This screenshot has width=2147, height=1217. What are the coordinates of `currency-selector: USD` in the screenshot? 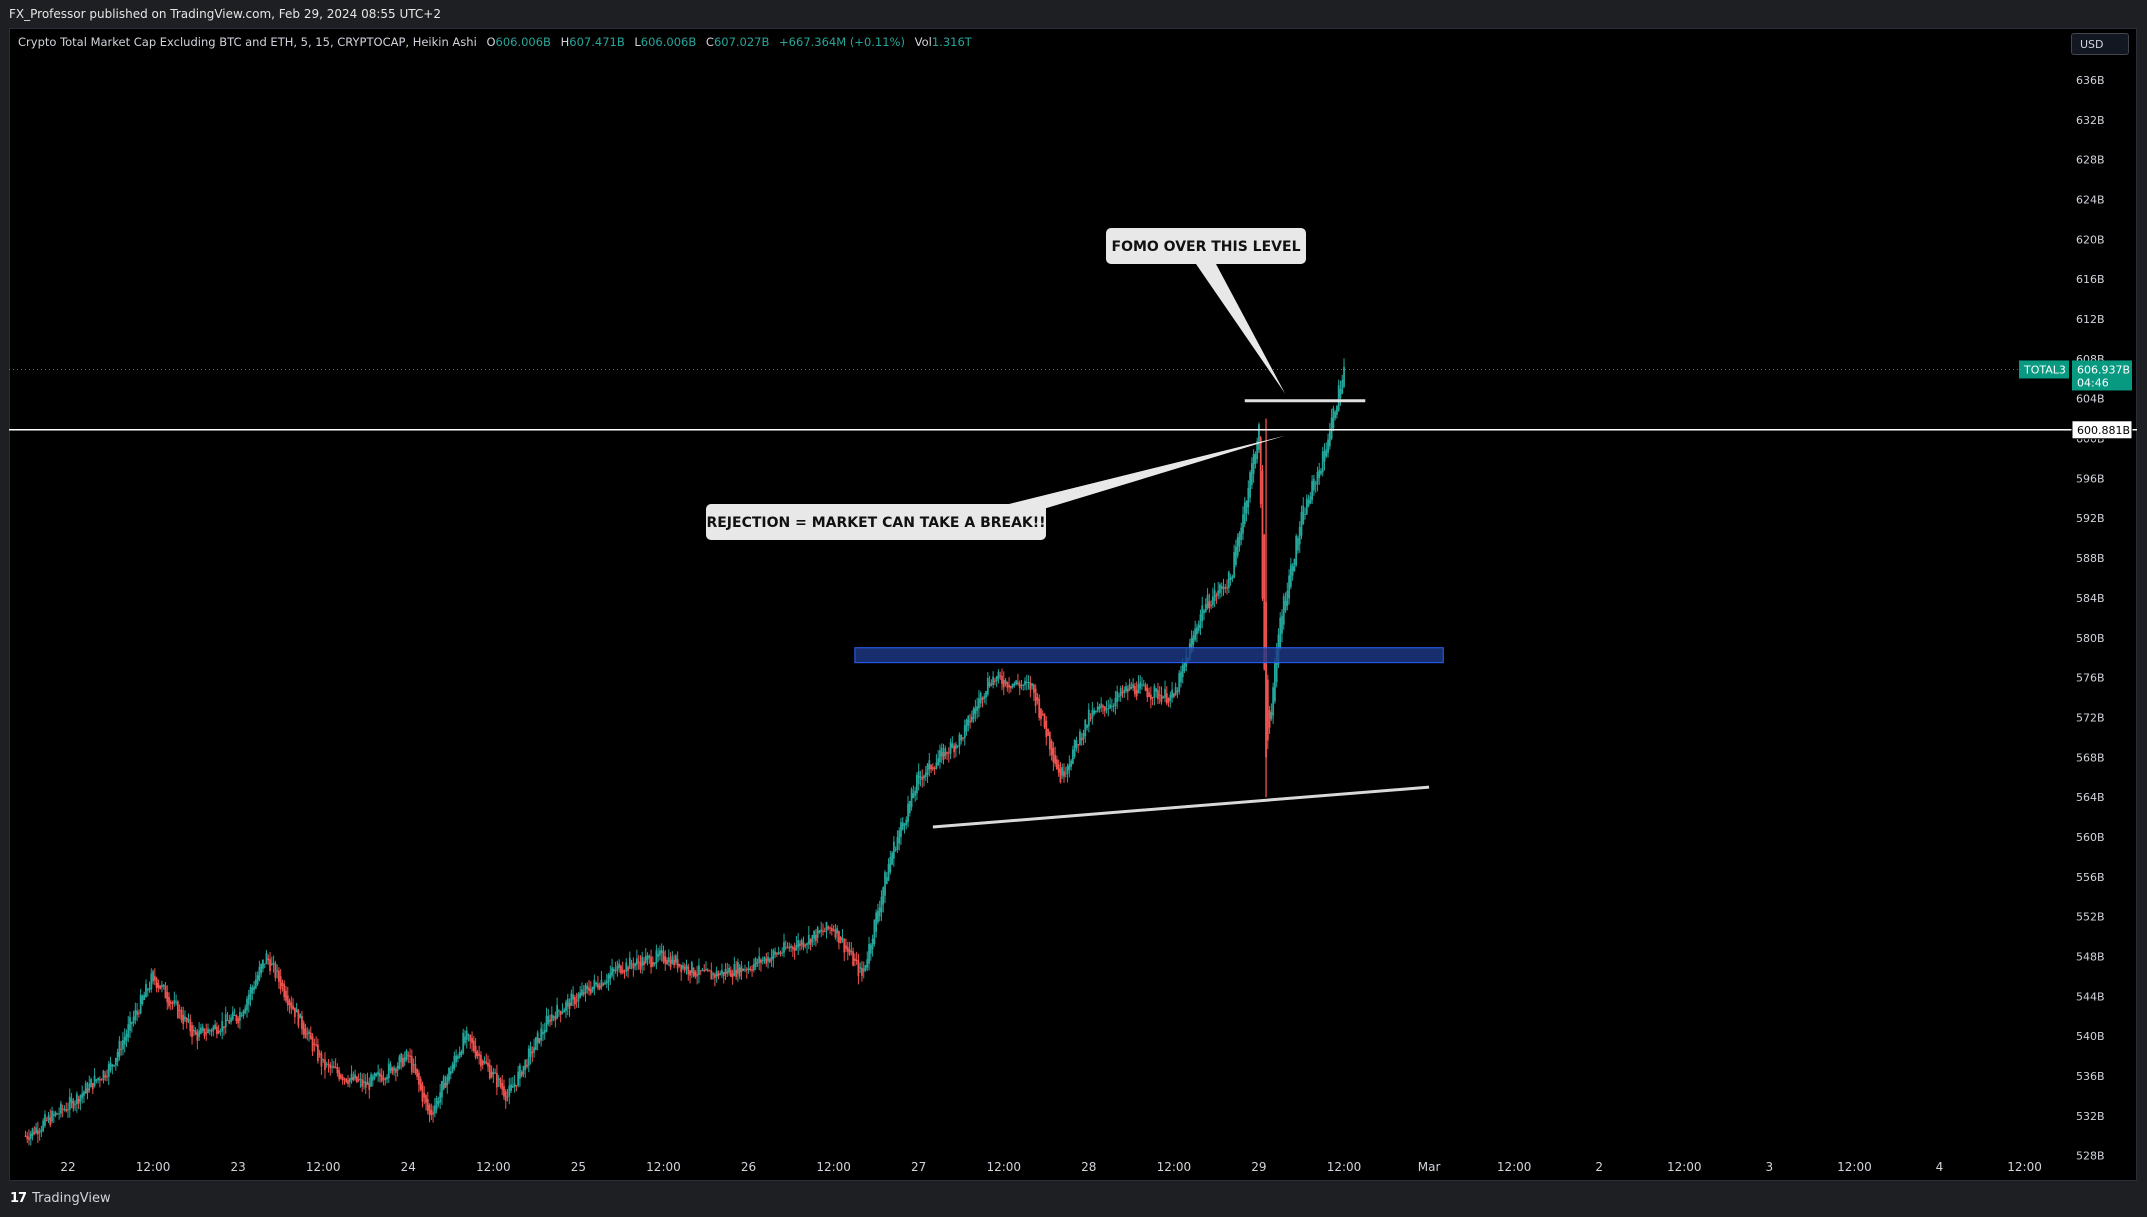 It's located at (2100, 44).